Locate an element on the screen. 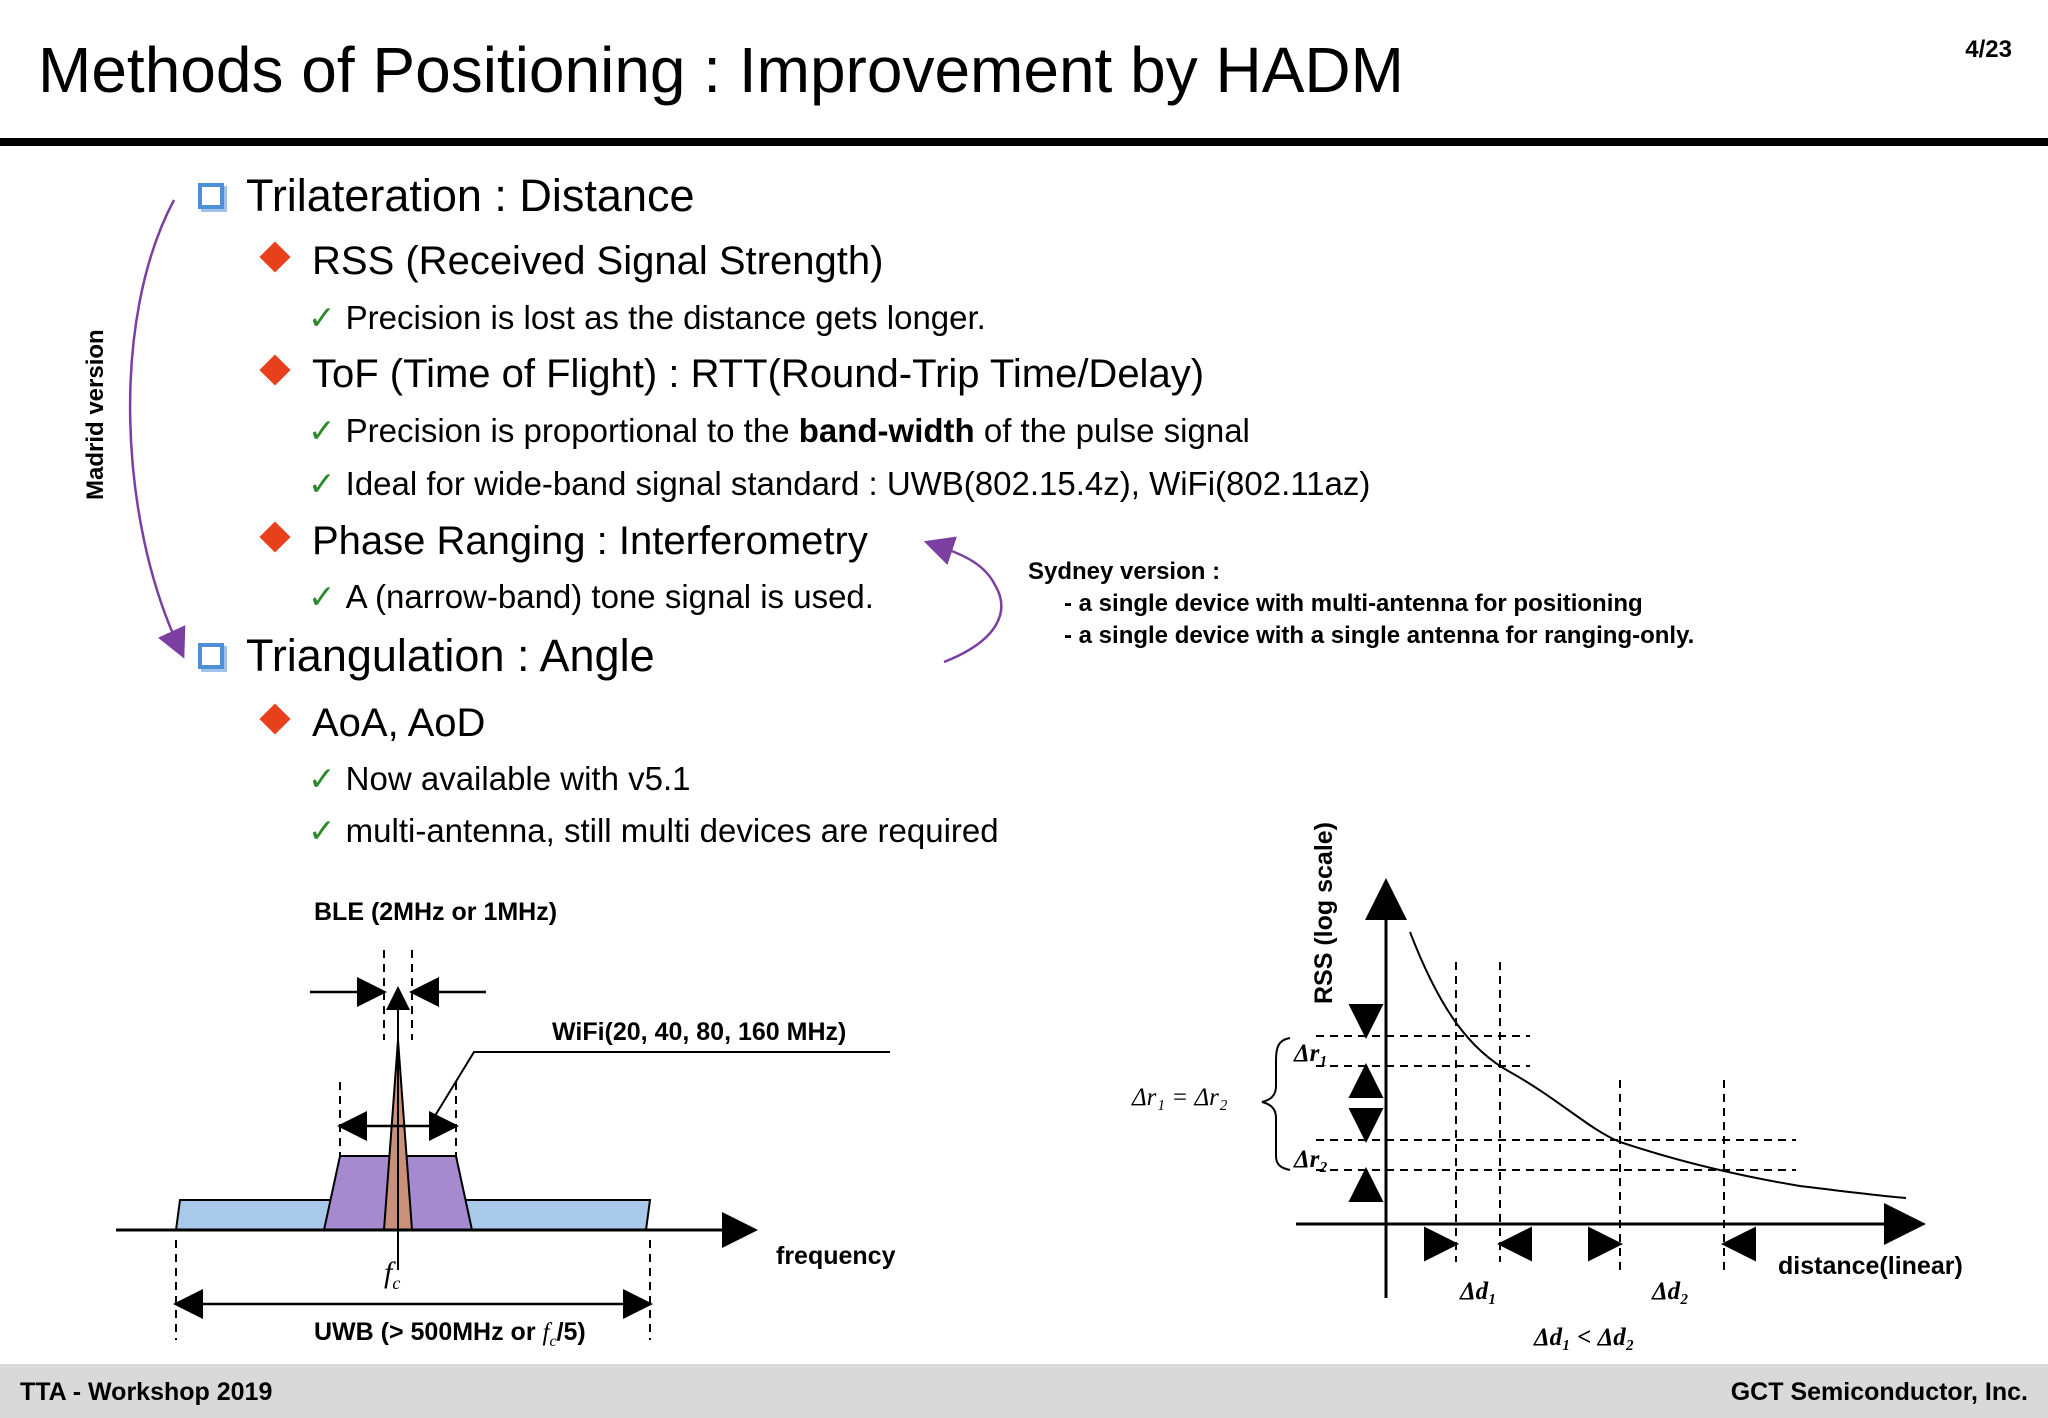  title-divider is located at coordinates (1024, 142).